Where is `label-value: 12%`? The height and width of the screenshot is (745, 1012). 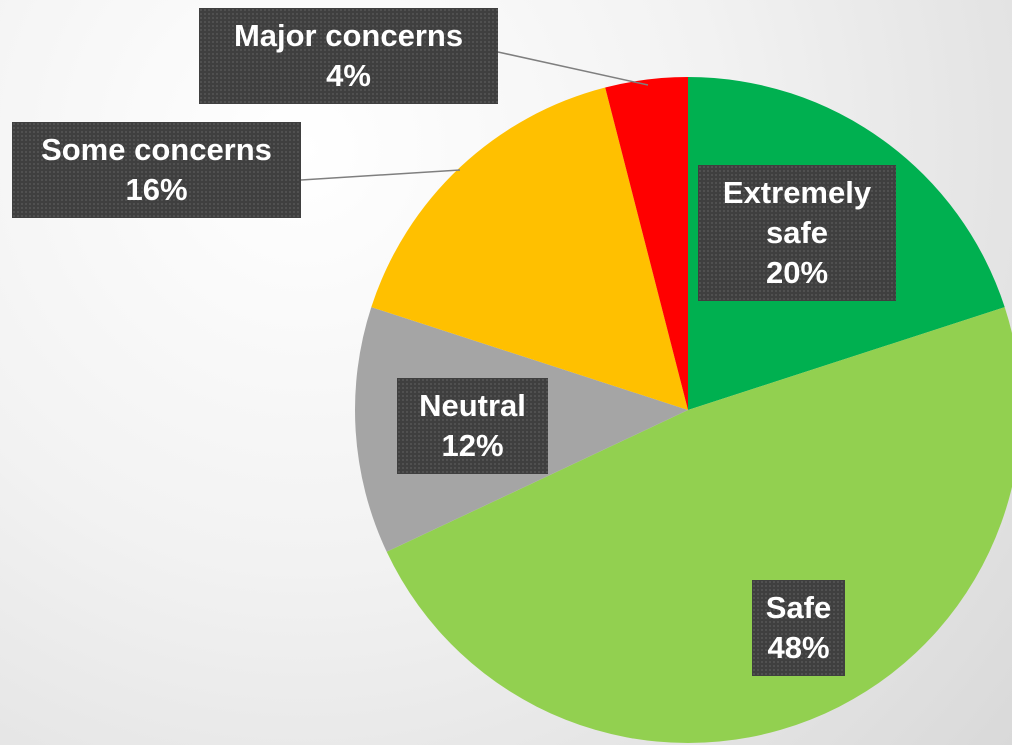 label-value: 12% is located at coordinates (472, 445).